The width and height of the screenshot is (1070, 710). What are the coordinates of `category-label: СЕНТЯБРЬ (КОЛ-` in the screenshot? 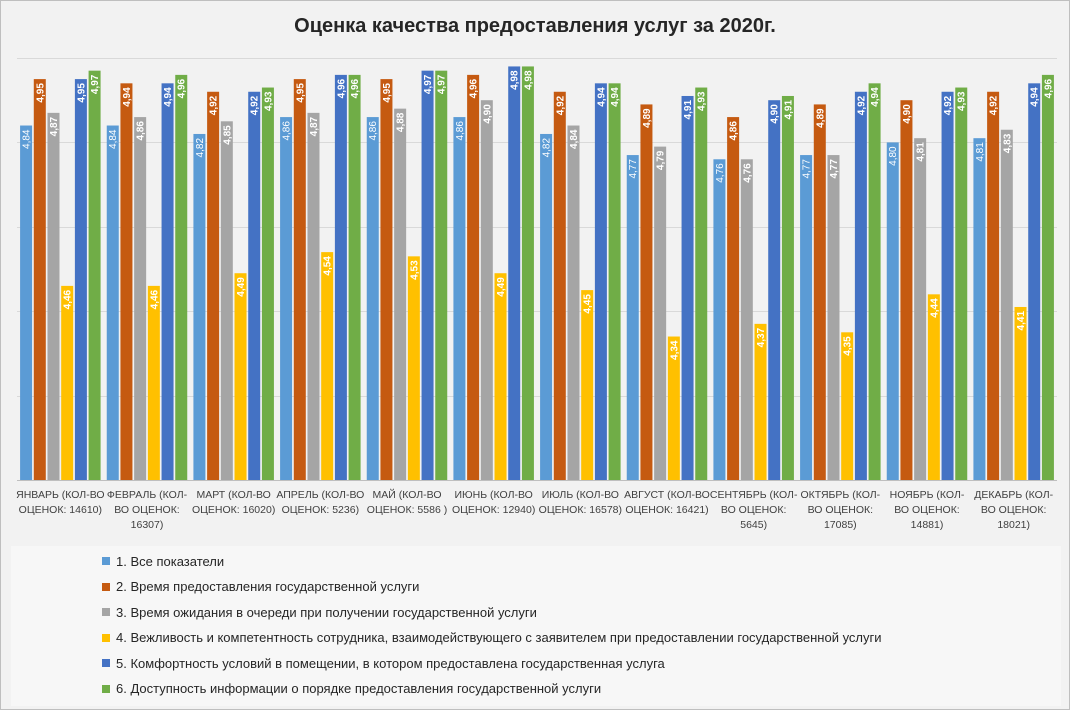 It's located at (754, 495).